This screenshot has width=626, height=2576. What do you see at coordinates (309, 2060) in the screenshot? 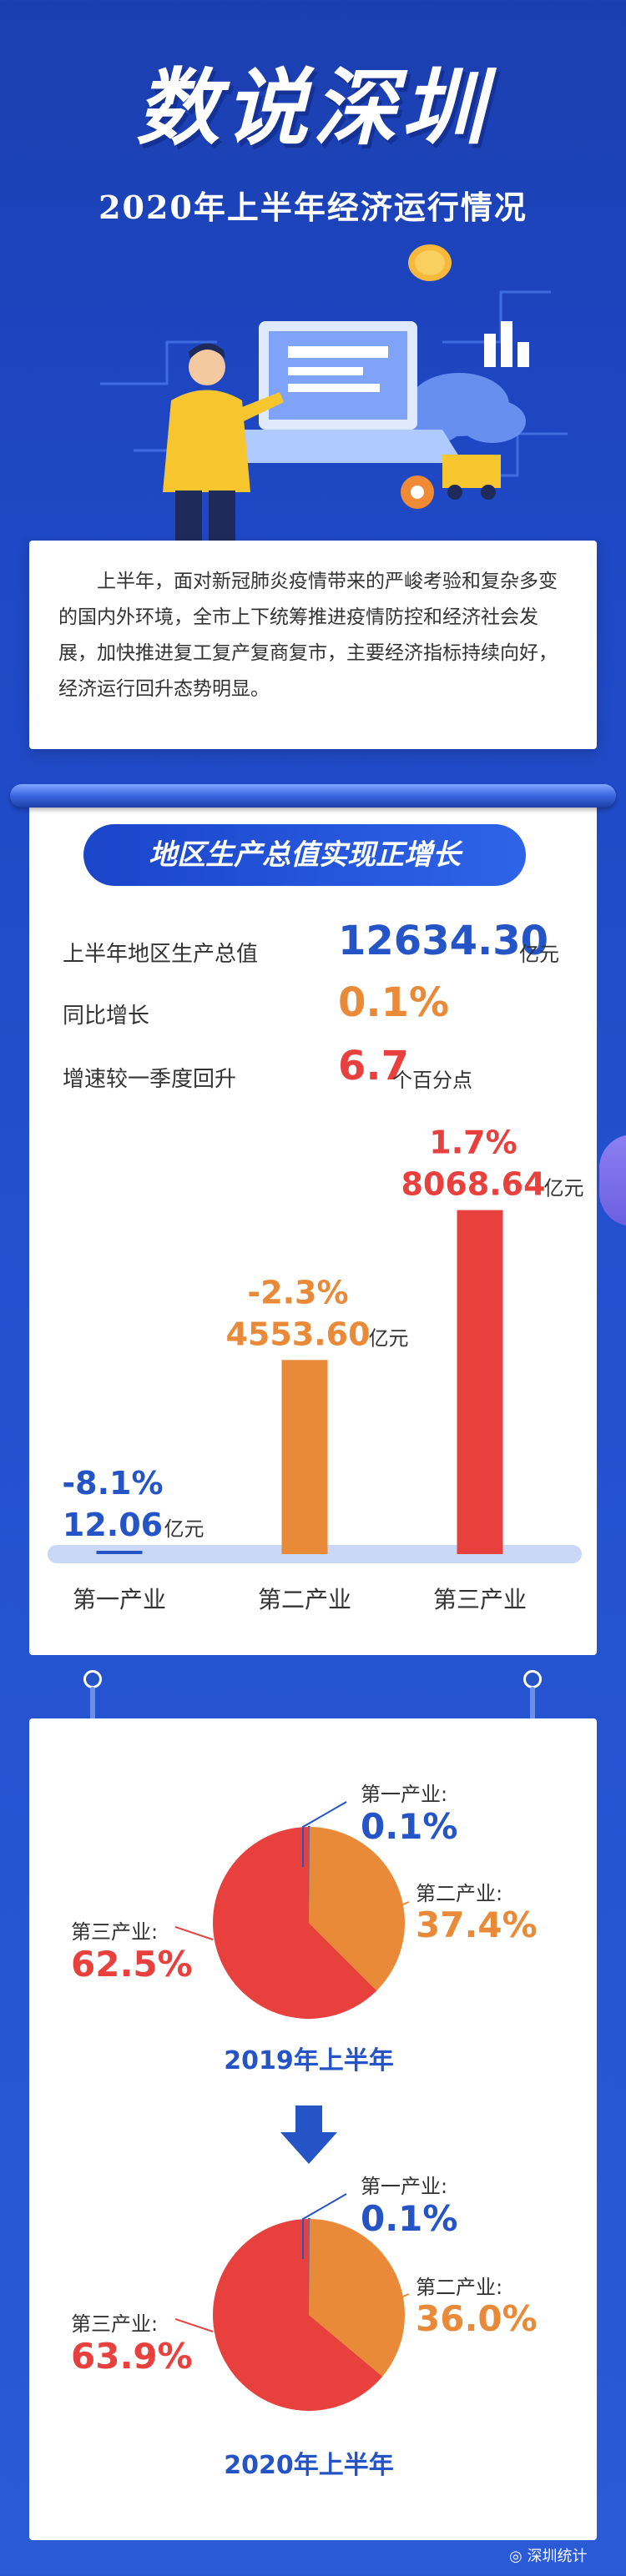
I see `pie-2019-caption: 2019年上半年` at bounding box center [309, 2060].